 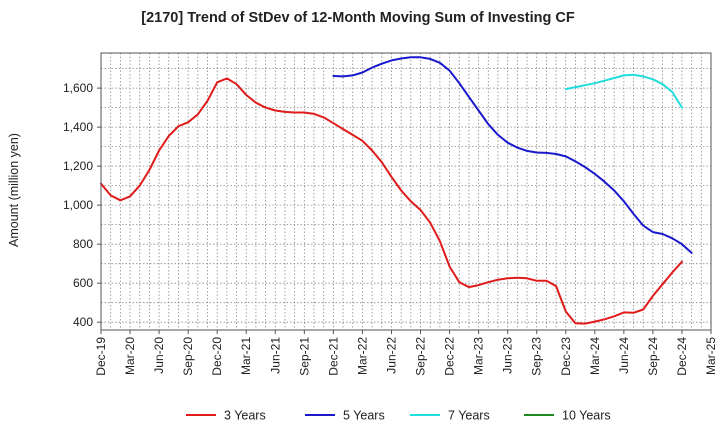 I want to click on y-tick-label: 1,200, so click(x=78, y=166).